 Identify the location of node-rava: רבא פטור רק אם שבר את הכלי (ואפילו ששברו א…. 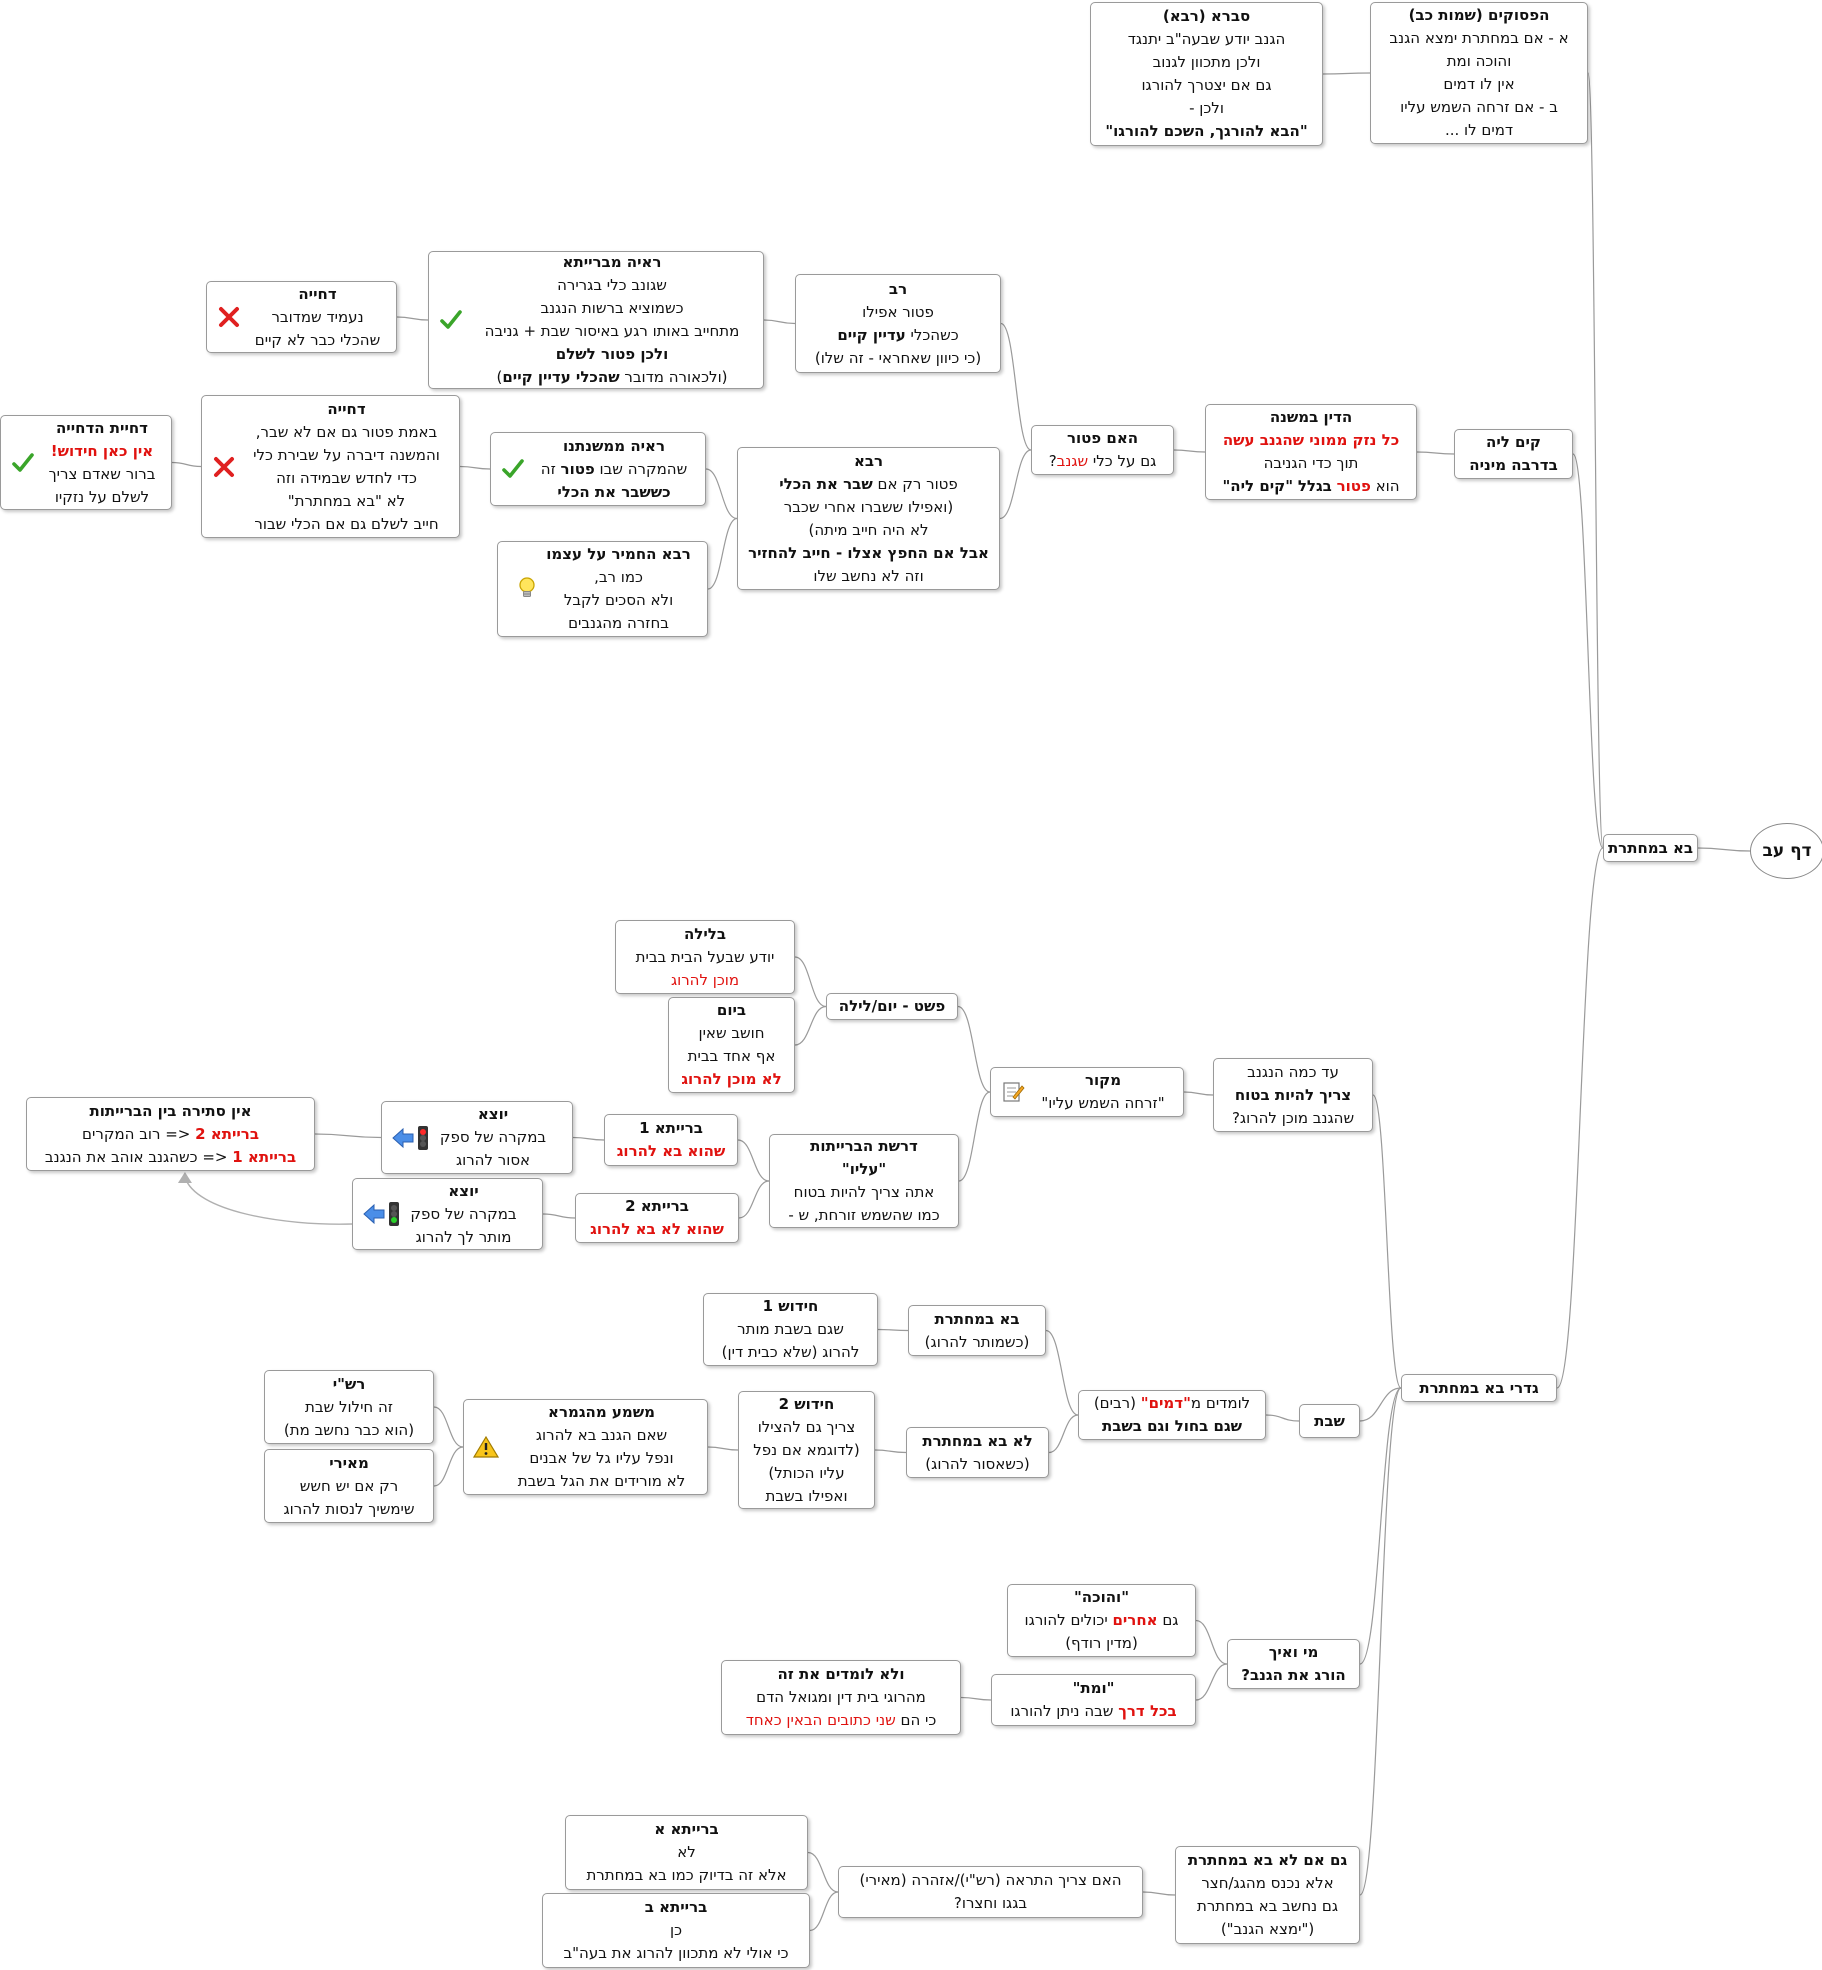
(868, 518).